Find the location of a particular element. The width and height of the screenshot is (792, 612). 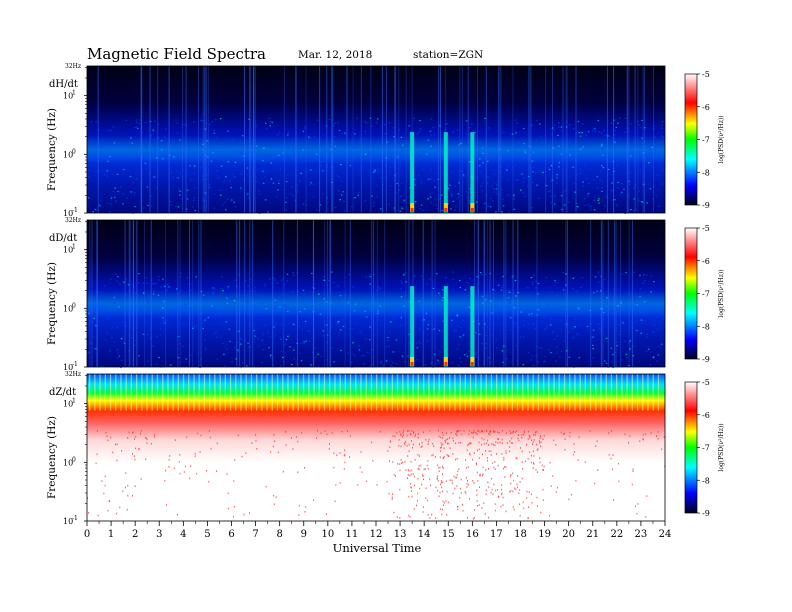

colorbar-tick-label: -8 is located at coordinates (706, 172).